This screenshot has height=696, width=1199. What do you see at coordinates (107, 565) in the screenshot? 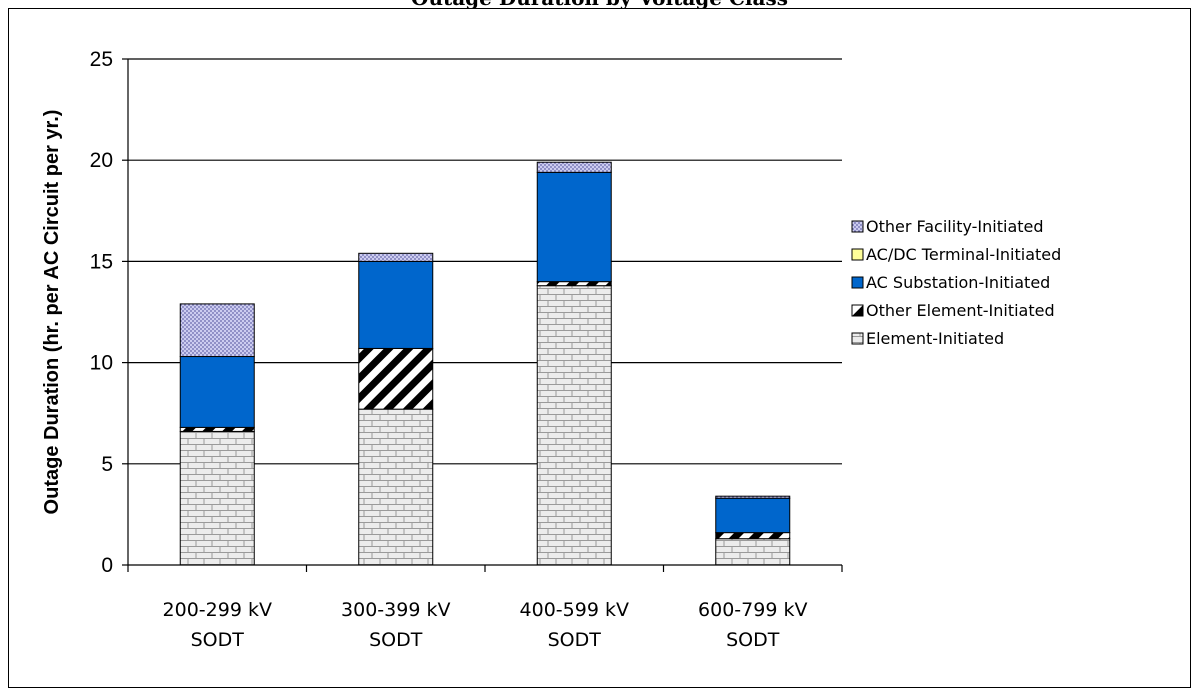
I see `y-tick-label: 0` at bounding box center [107, 565].